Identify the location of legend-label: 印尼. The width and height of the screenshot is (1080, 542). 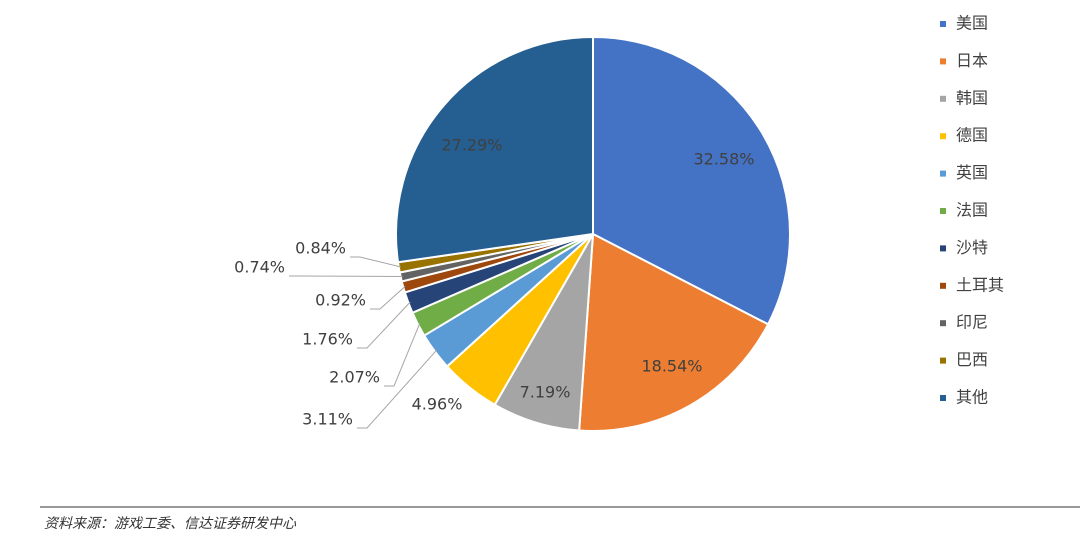
(972, 322).